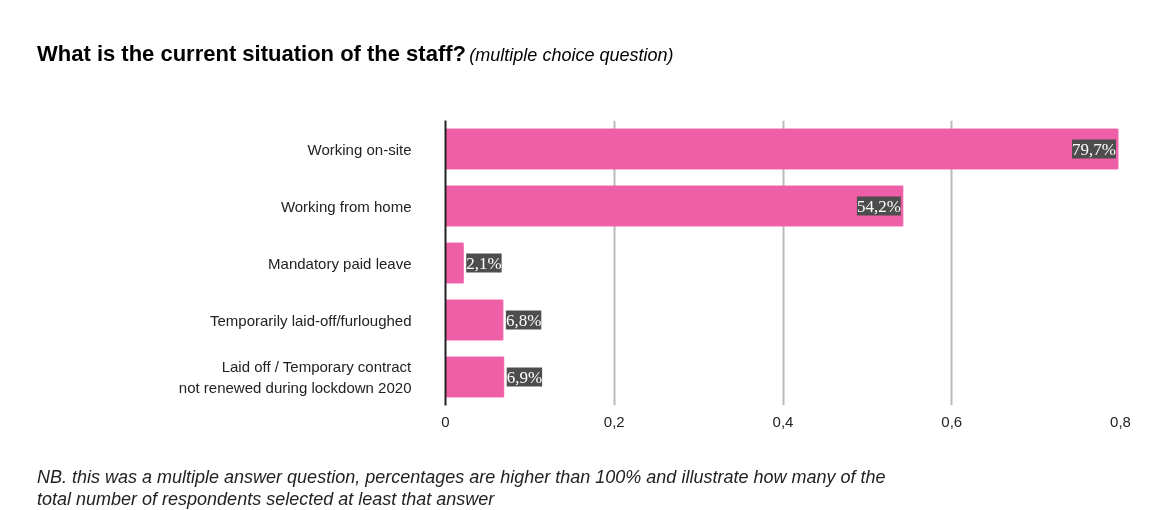 This screenshot has width=1173, height=510. Describe the element at coordinates (461, 488) in the screenshot. I see `text: NB. this was a multiple answer question, percentages are higher than 100% and illustrate how many of the total number of respondents selected at least that answer` at that location.